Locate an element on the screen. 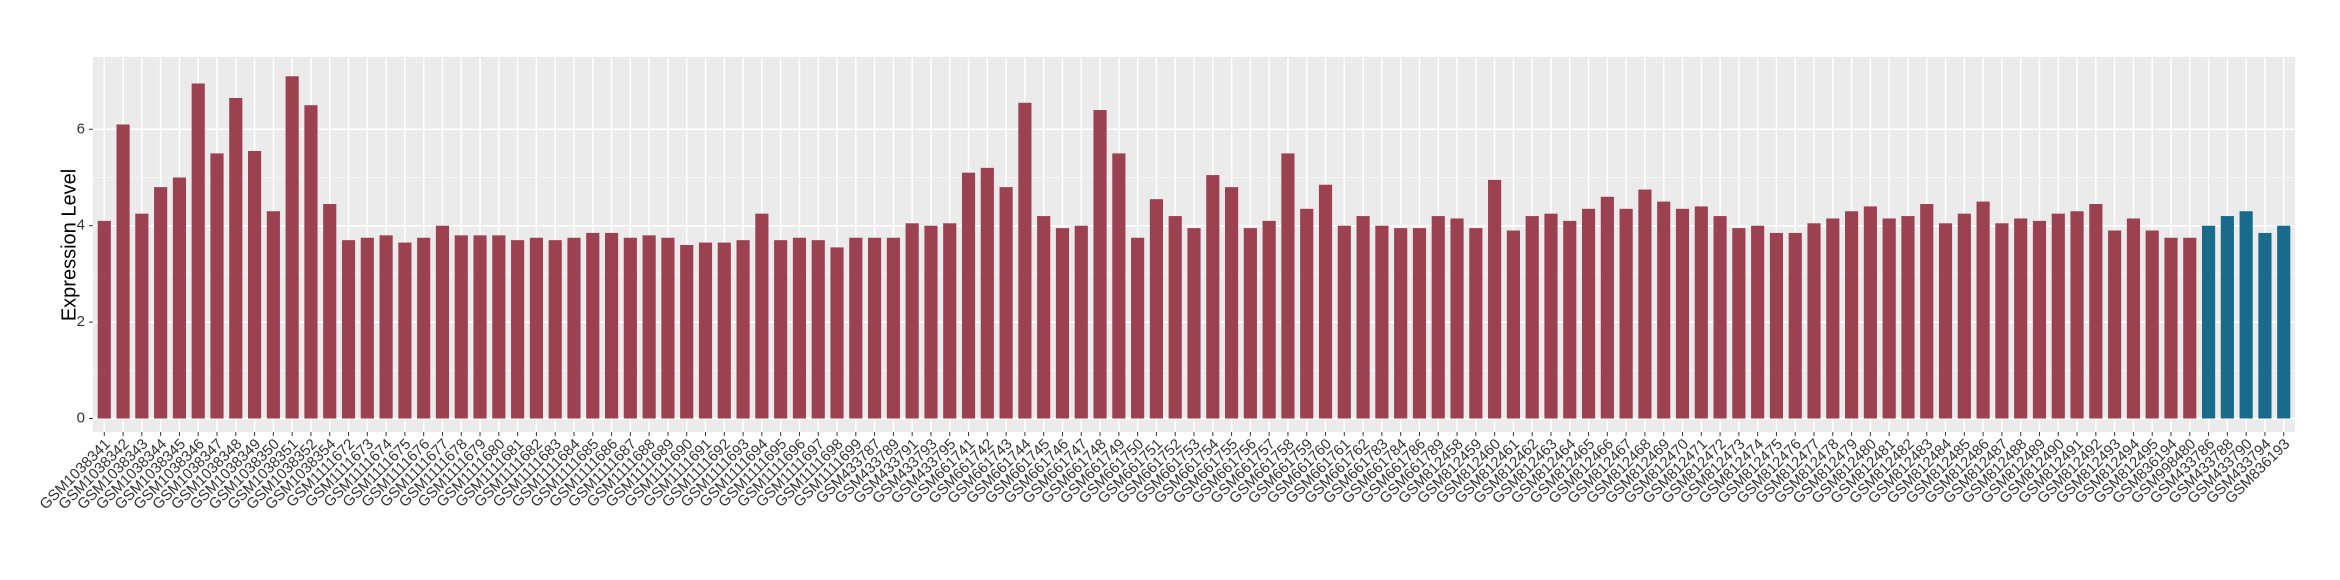  y-tick-label: 4 is located at coordinates (81, 225).